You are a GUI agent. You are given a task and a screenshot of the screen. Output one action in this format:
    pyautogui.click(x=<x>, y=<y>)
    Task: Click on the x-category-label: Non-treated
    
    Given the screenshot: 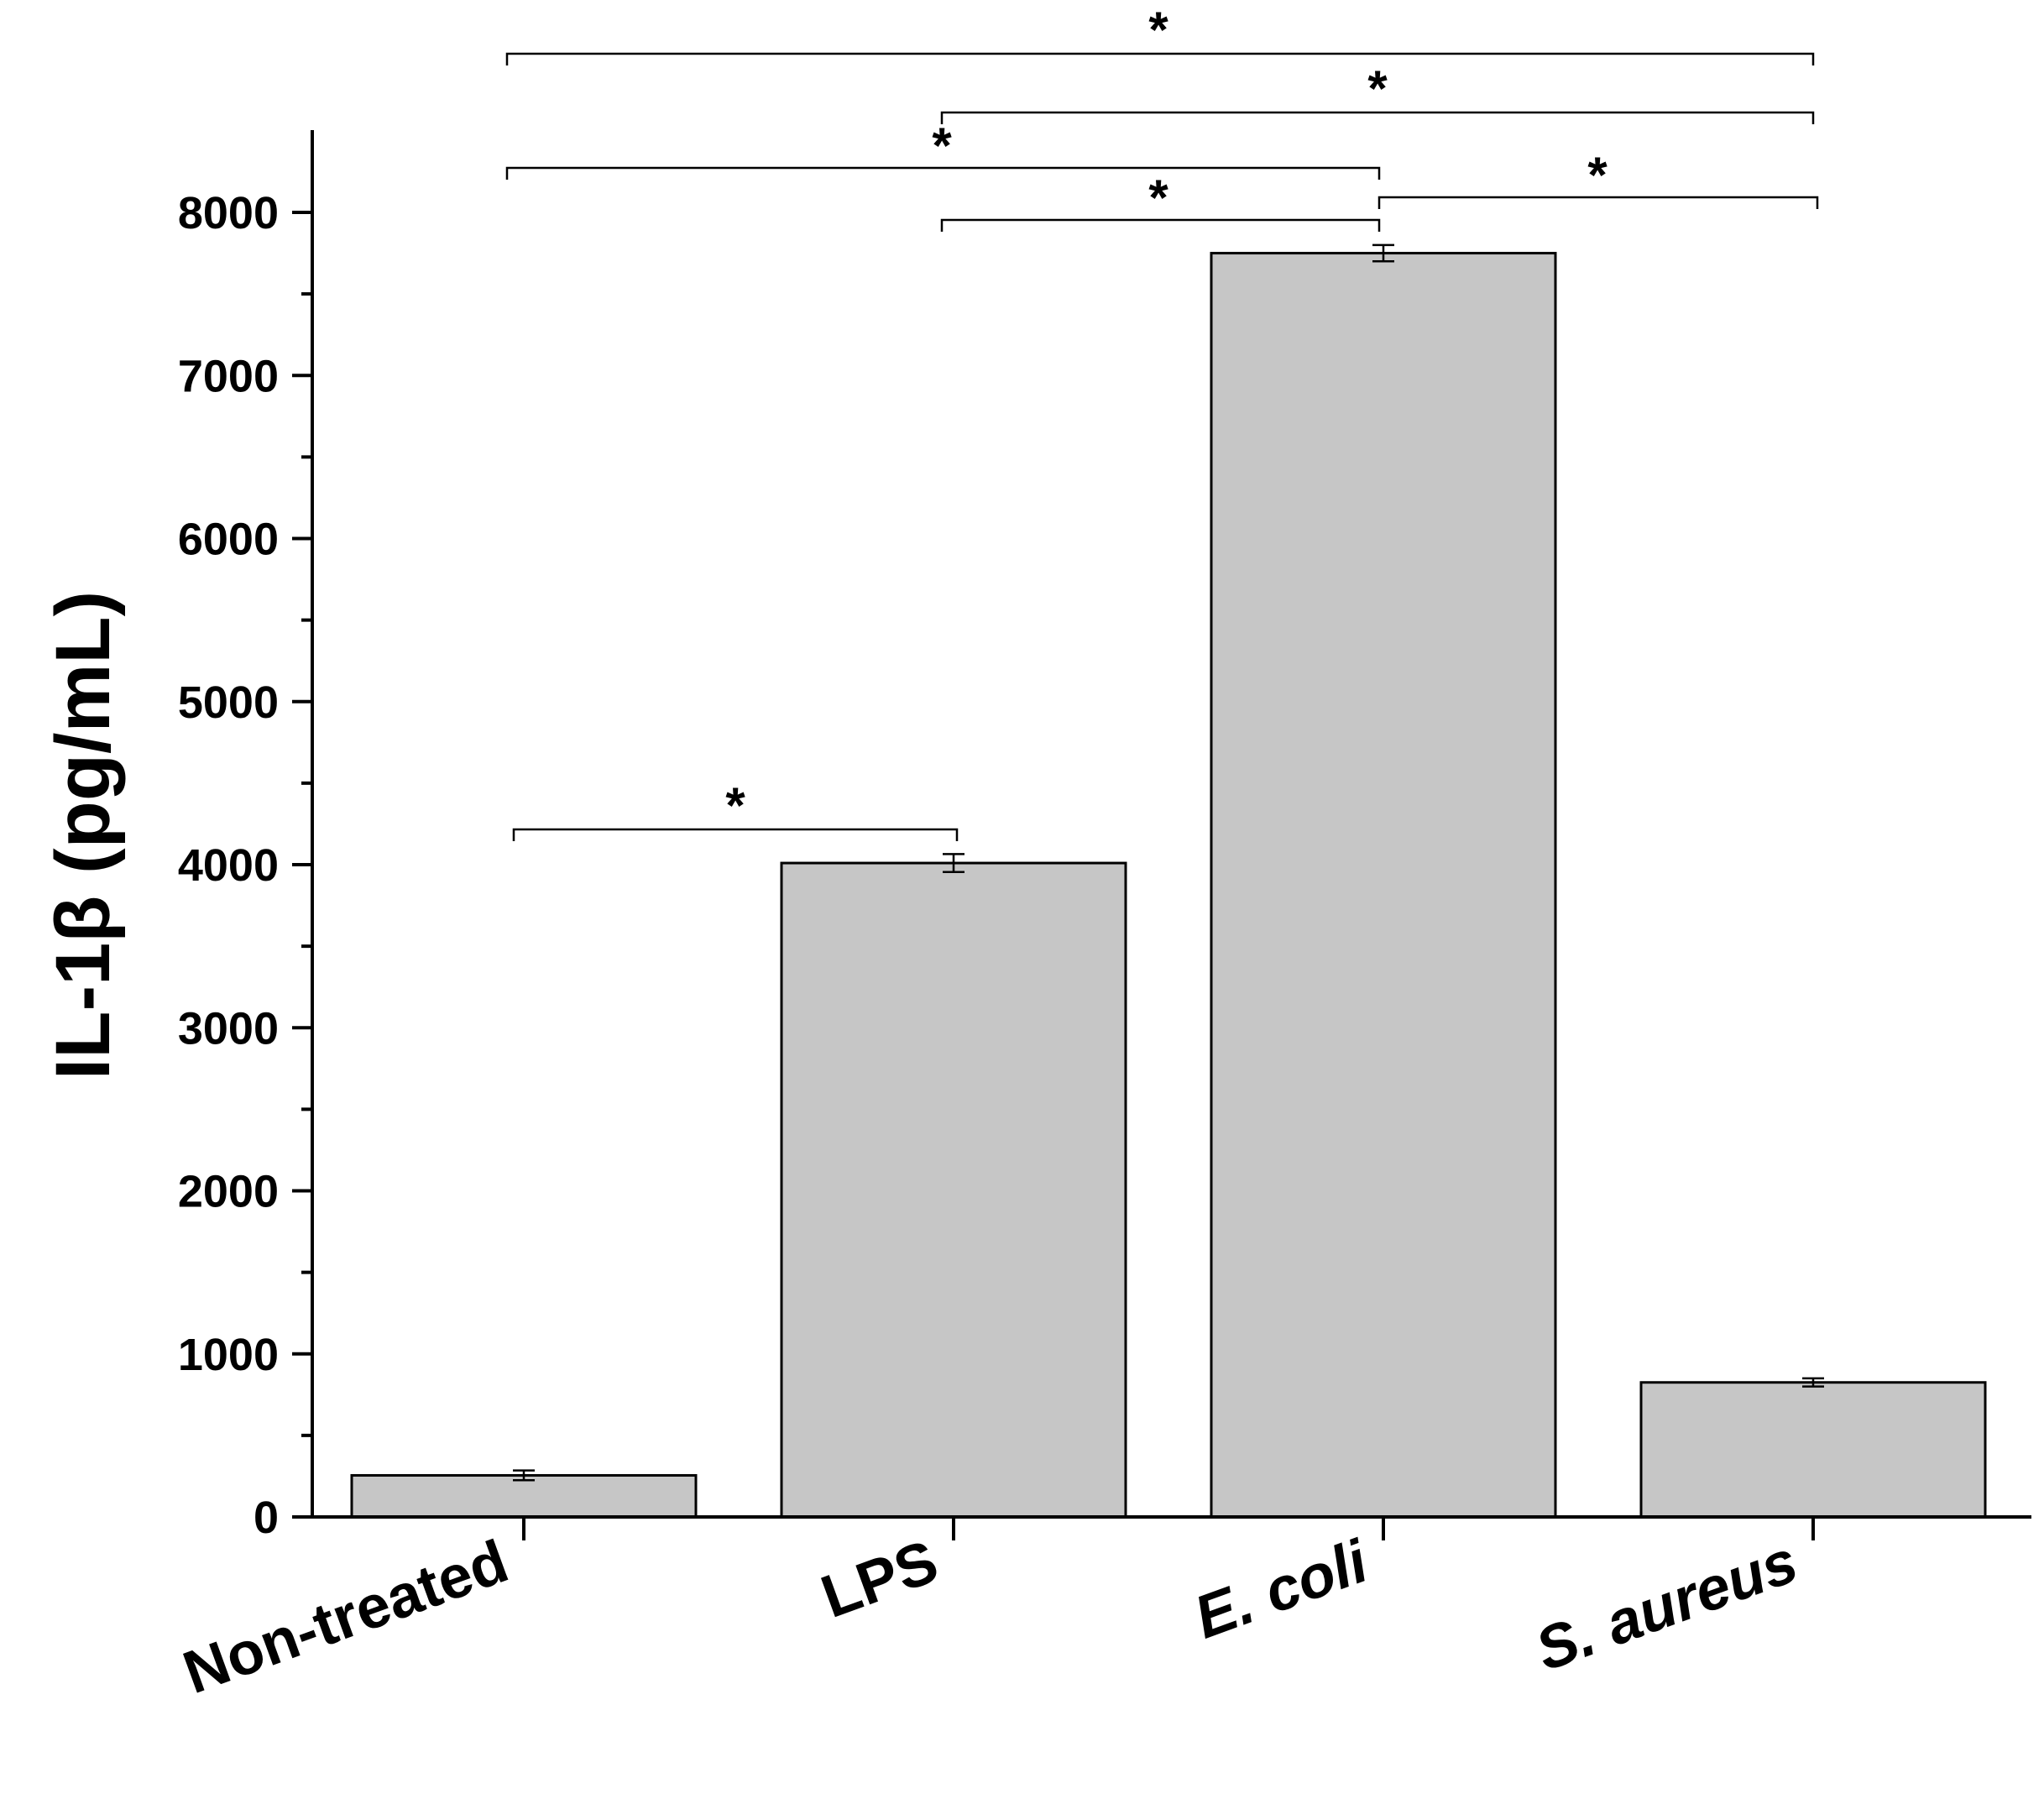 What is the action you would take?
    pyautogui.click(x=345, y=1617)
    